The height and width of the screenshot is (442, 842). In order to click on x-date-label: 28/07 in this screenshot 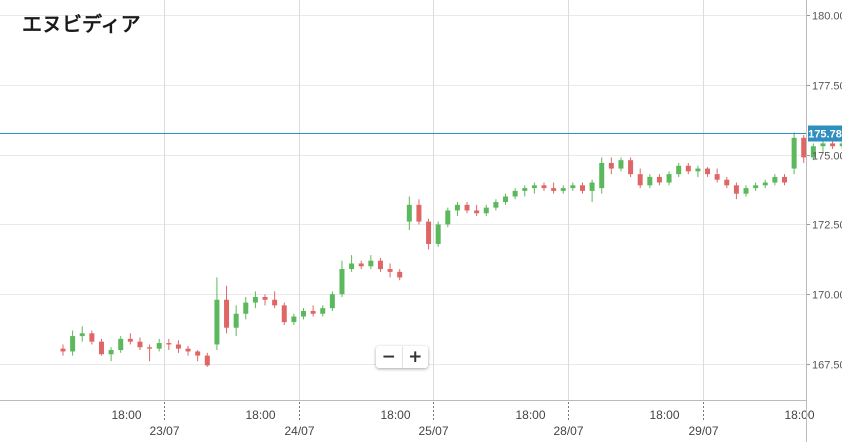, I will do `click(568, 431)`.